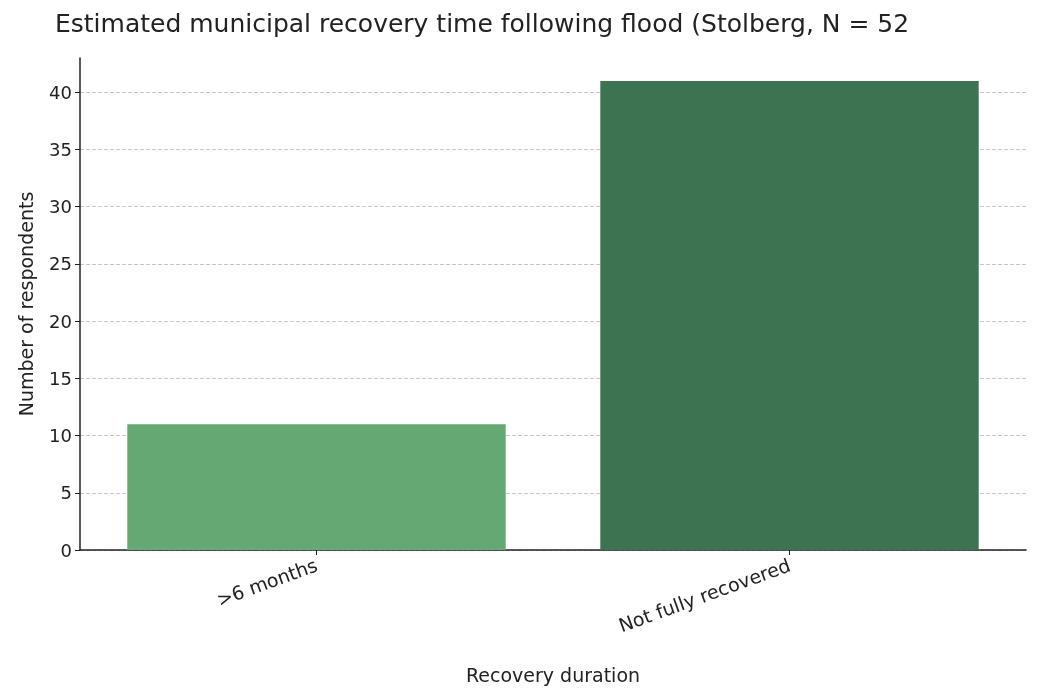 This screenshot has width=1048, height=691. Describe the element at coordinates (66, 493) in the screenshot. I see `y-tick-label: 5` at that location.